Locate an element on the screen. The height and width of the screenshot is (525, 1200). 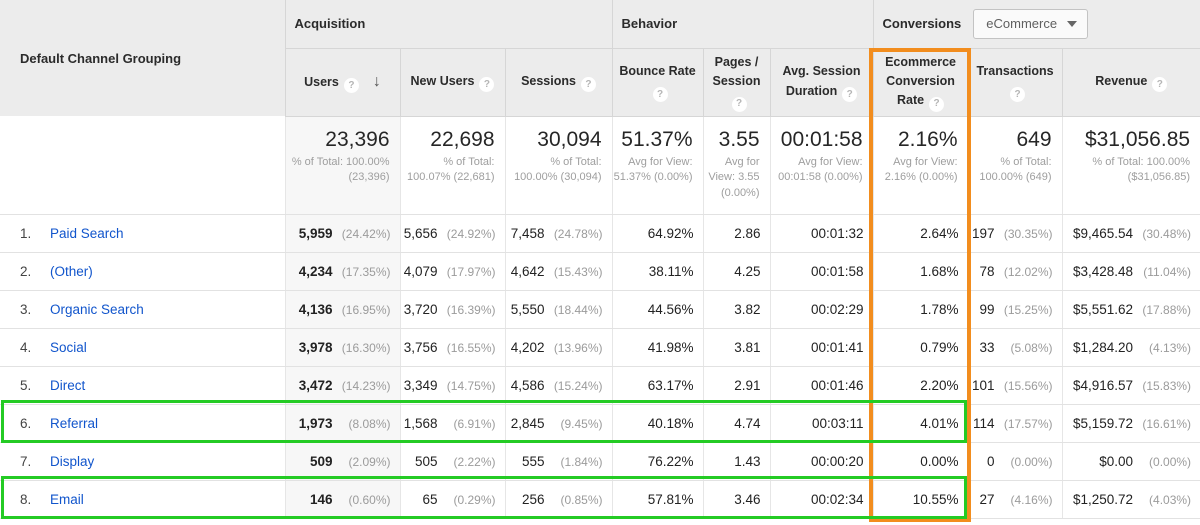
bounce-rate-cell: 44.56% is located at coordinates (657, 309).